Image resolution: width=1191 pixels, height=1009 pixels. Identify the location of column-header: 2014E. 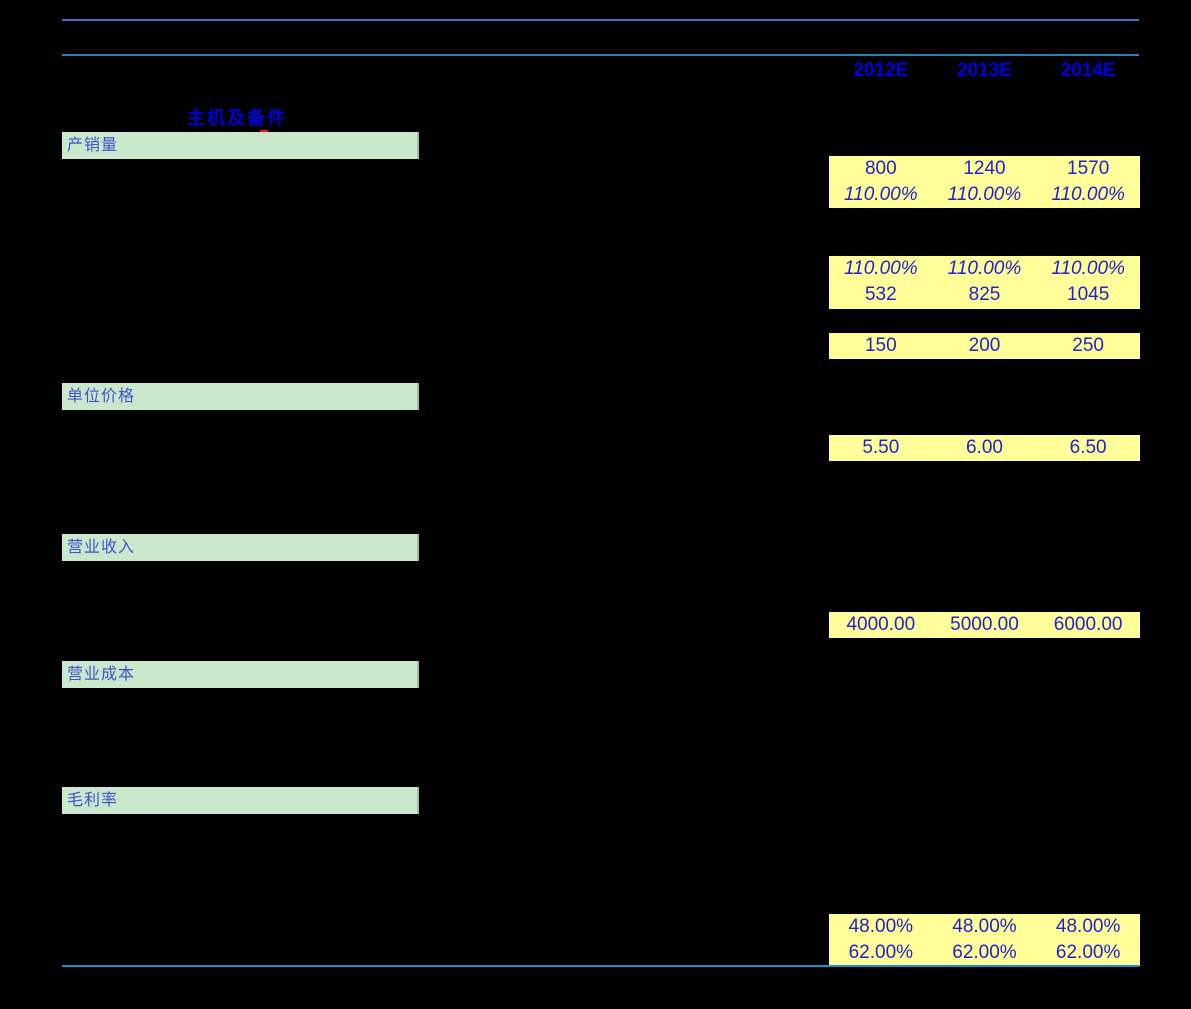
(1088, 70).